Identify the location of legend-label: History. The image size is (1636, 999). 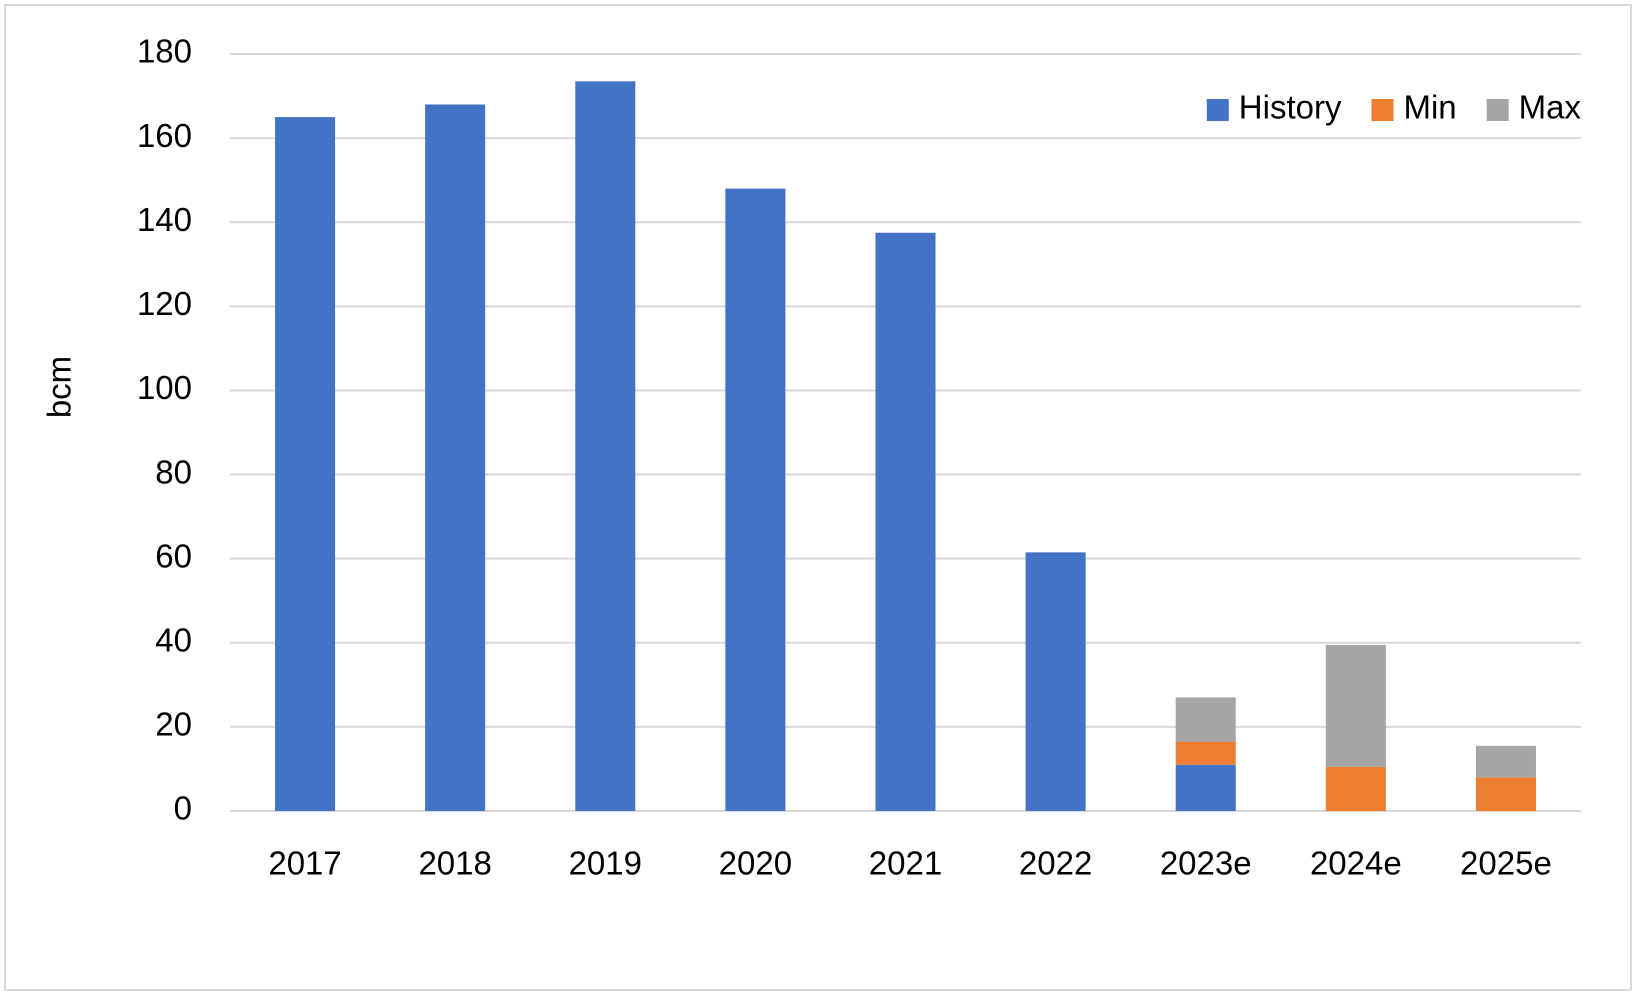
(1290, 107).